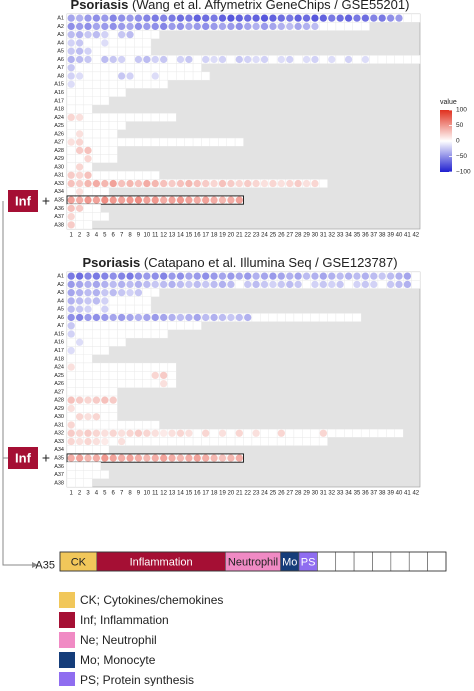  Describe the element at coordinates (97, 494) in the screenshot. I see `column-label: 4` at that location.